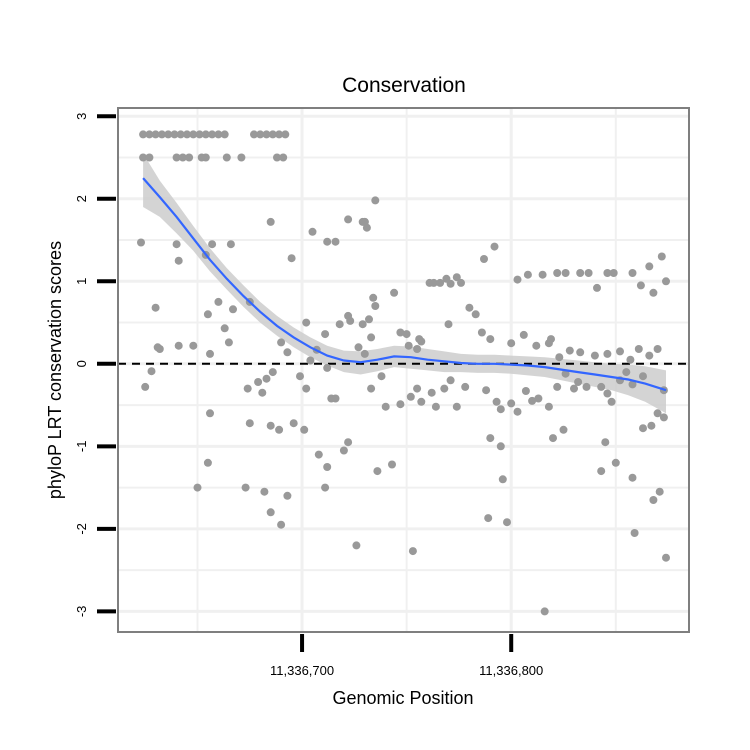 This screenshot has height=750, width=750. What do you see at coordinates (302, 670) in the screenshot?
I see `x-tick-label: 11,336,700` at bounding box center [302, 670].